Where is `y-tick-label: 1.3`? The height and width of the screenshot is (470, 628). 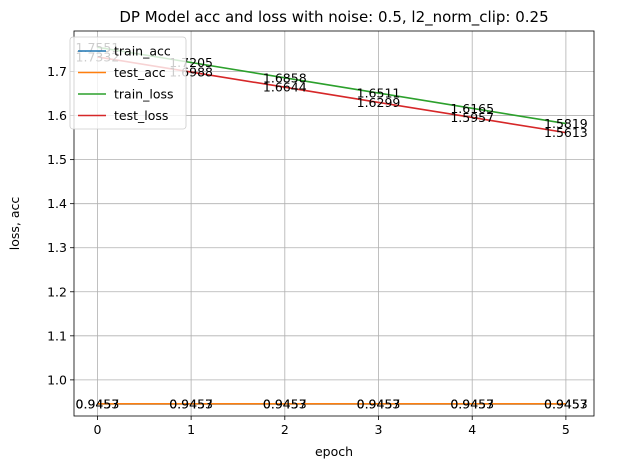 y-tick-label: 1.3 is located at coordinates (57, 247).